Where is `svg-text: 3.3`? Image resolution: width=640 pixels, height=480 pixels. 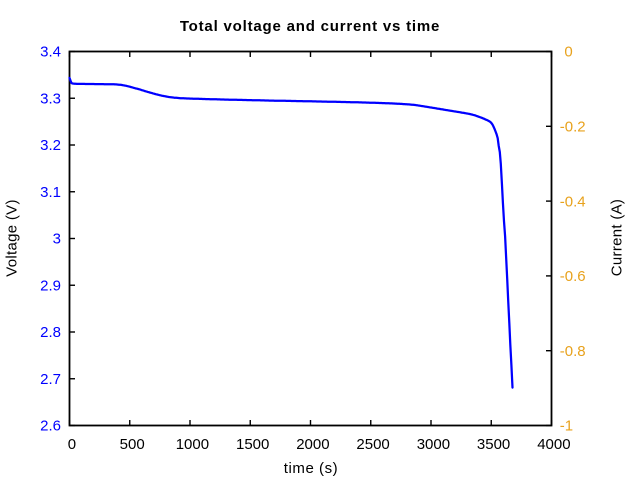 svg-text: 3.3 is located at coordinates (50, 99).